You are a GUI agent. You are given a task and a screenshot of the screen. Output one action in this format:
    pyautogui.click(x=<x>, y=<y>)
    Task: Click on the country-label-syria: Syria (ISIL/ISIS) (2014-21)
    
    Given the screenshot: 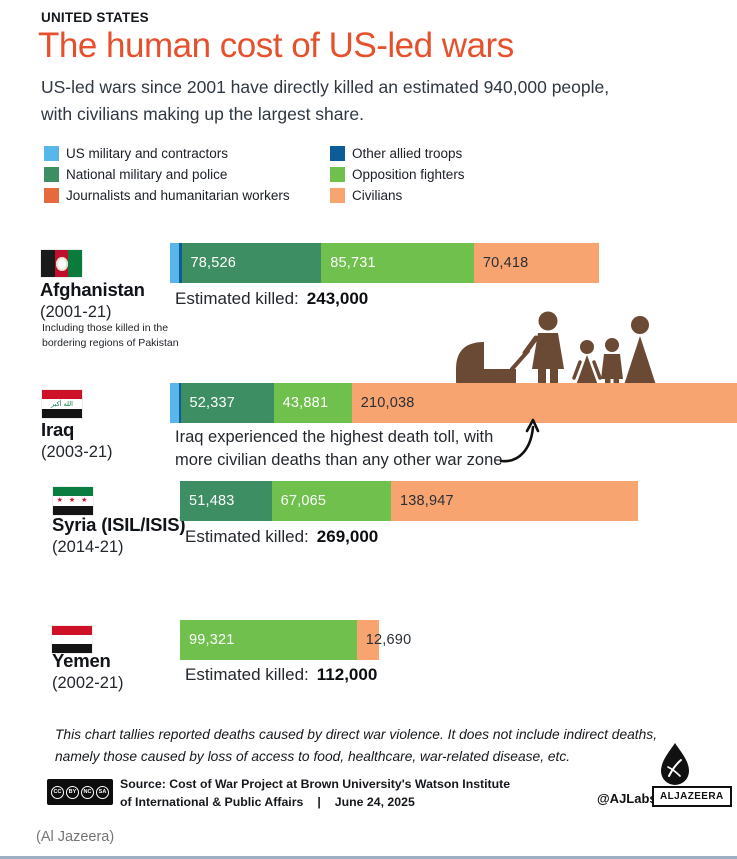 What is the action you would take?
    pyautogui.click(x=119, y=535)
    